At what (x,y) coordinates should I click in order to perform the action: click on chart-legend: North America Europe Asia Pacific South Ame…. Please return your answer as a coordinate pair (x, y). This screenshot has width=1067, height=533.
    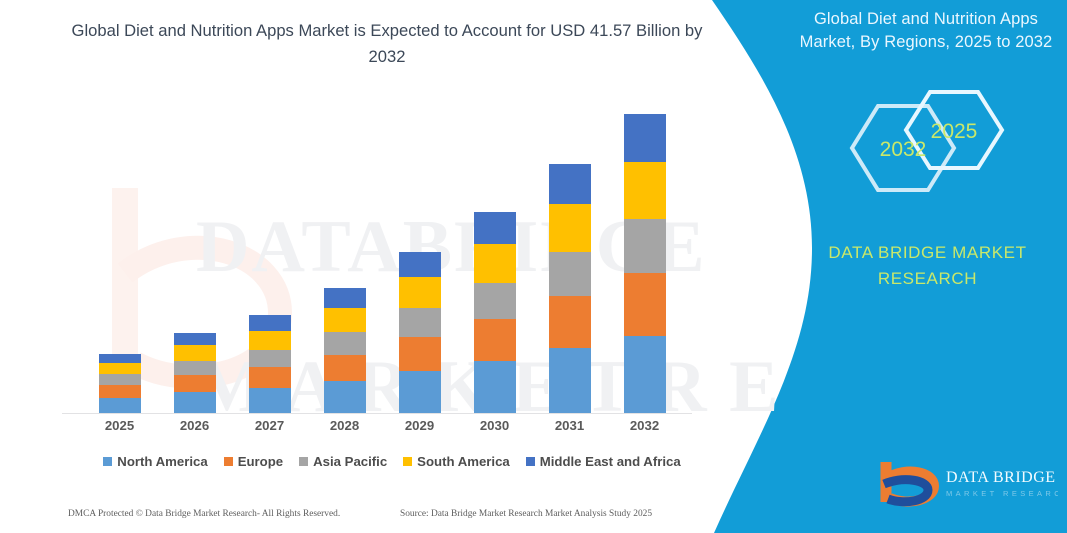
    Looking at the image, I should click on (392, 461).